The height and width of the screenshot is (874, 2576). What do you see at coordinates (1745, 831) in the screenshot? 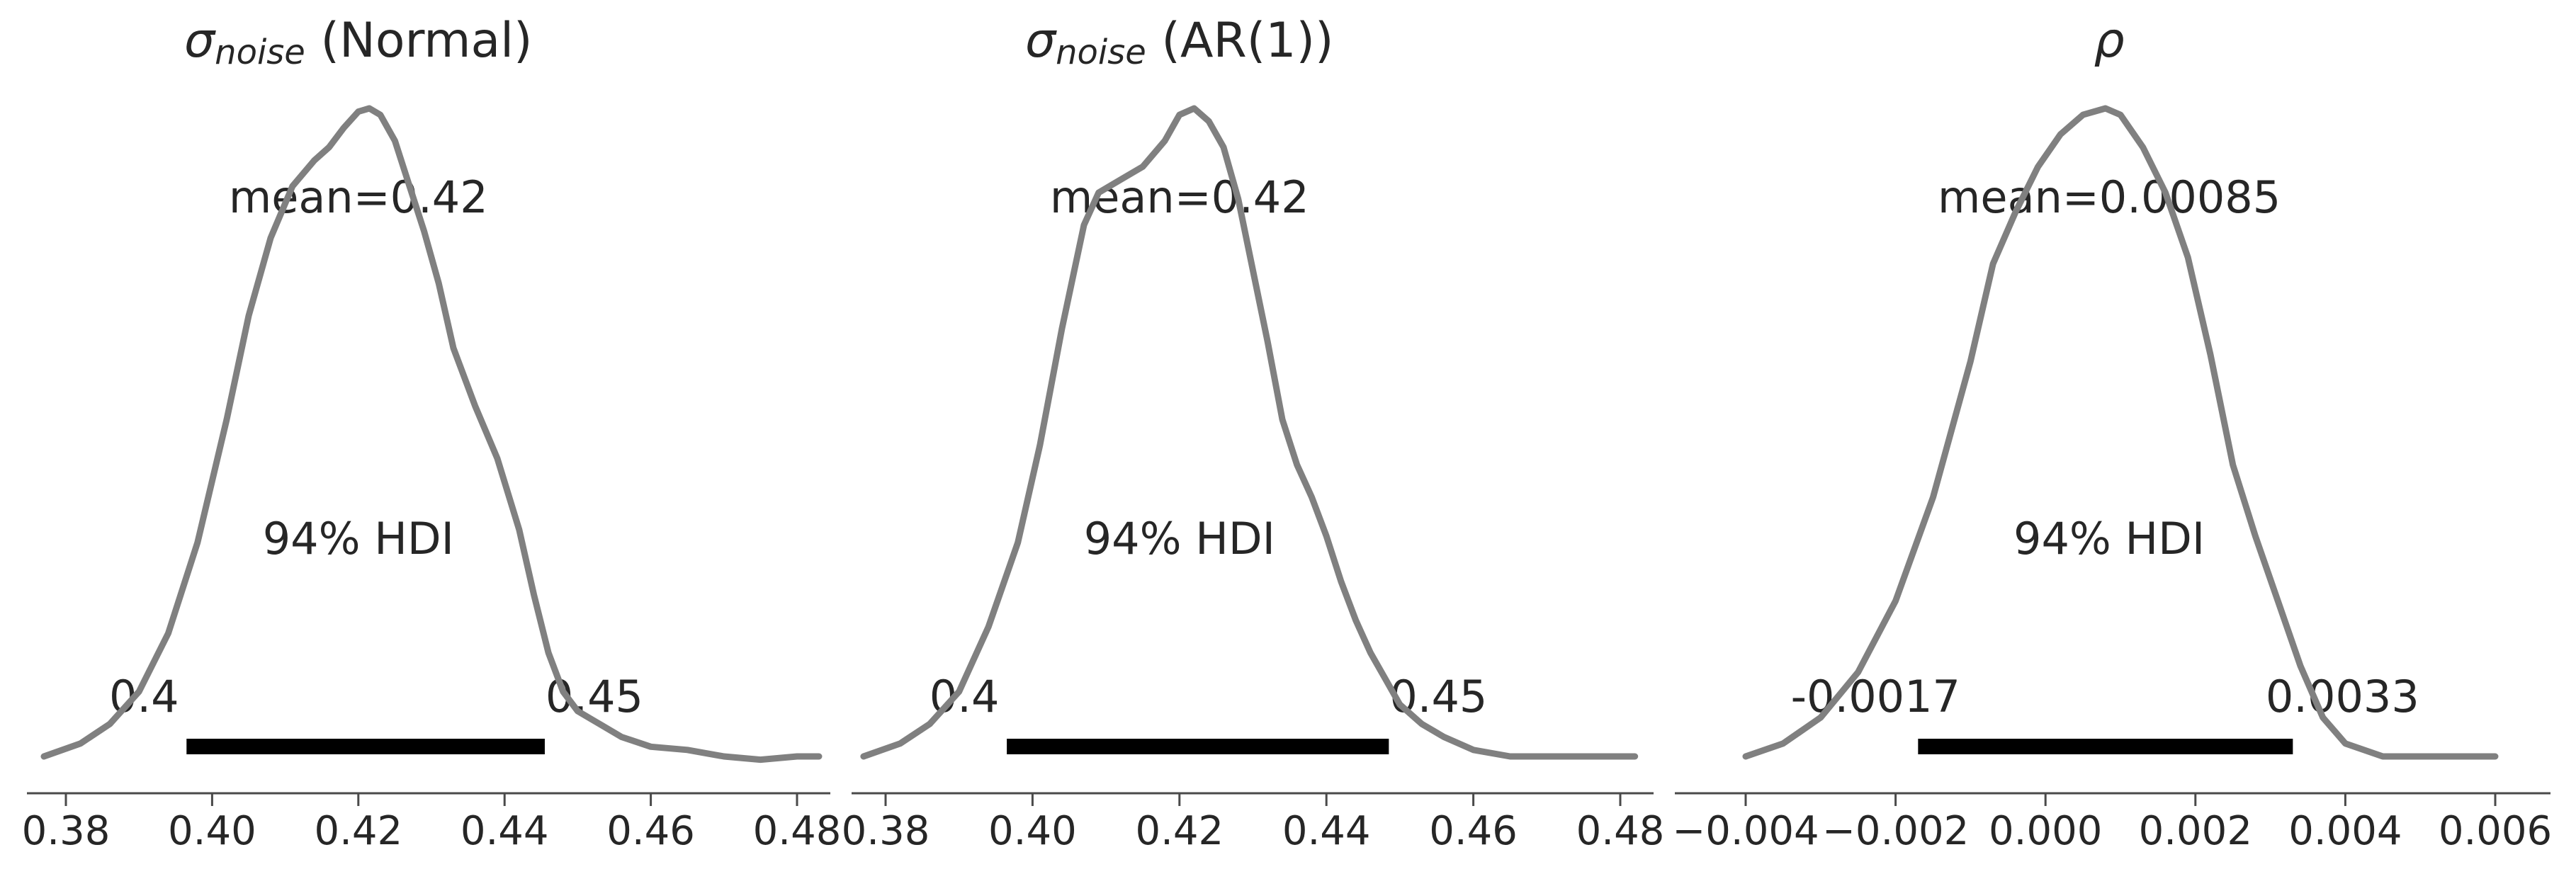
I see `x-tick-label: −0.004` at bounding box center [1745, 831].